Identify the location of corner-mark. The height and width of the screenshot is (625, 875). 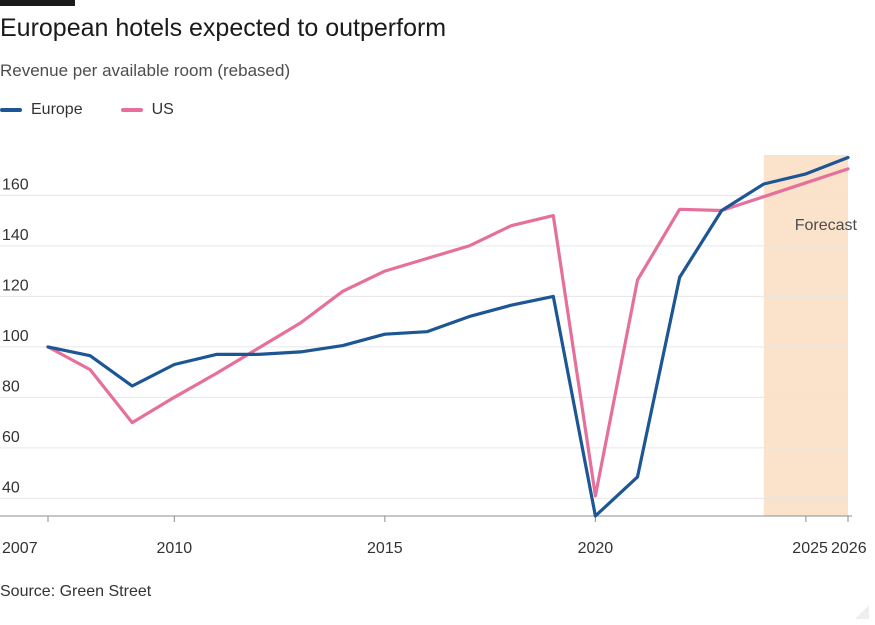
(862, 612).